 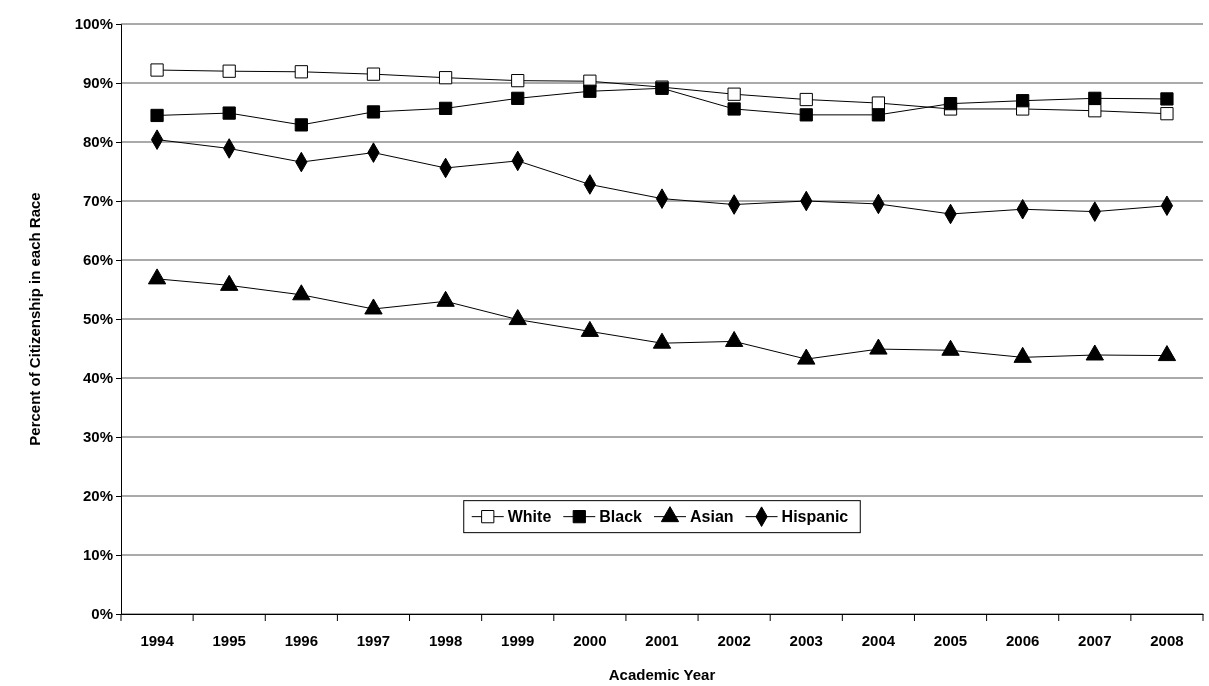 What do you see at coordinates (1095, 640) in the screenshot?
I see `x-tick-label: 2007` at bounding box center [1095, 640].